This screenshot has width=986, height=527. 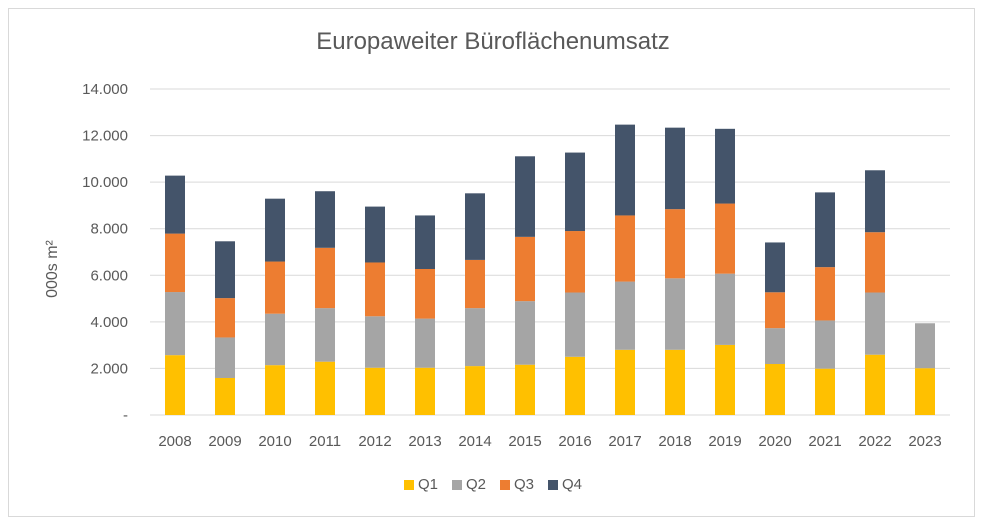 I want to click on bar-q1-2010, so click(x=275, y=390).